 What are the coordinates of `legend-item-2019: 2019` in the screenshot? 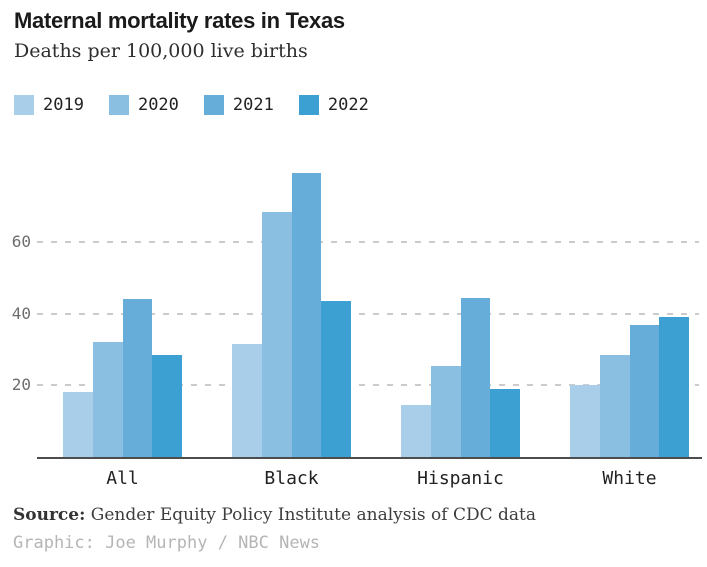 It's located at (49, 105).